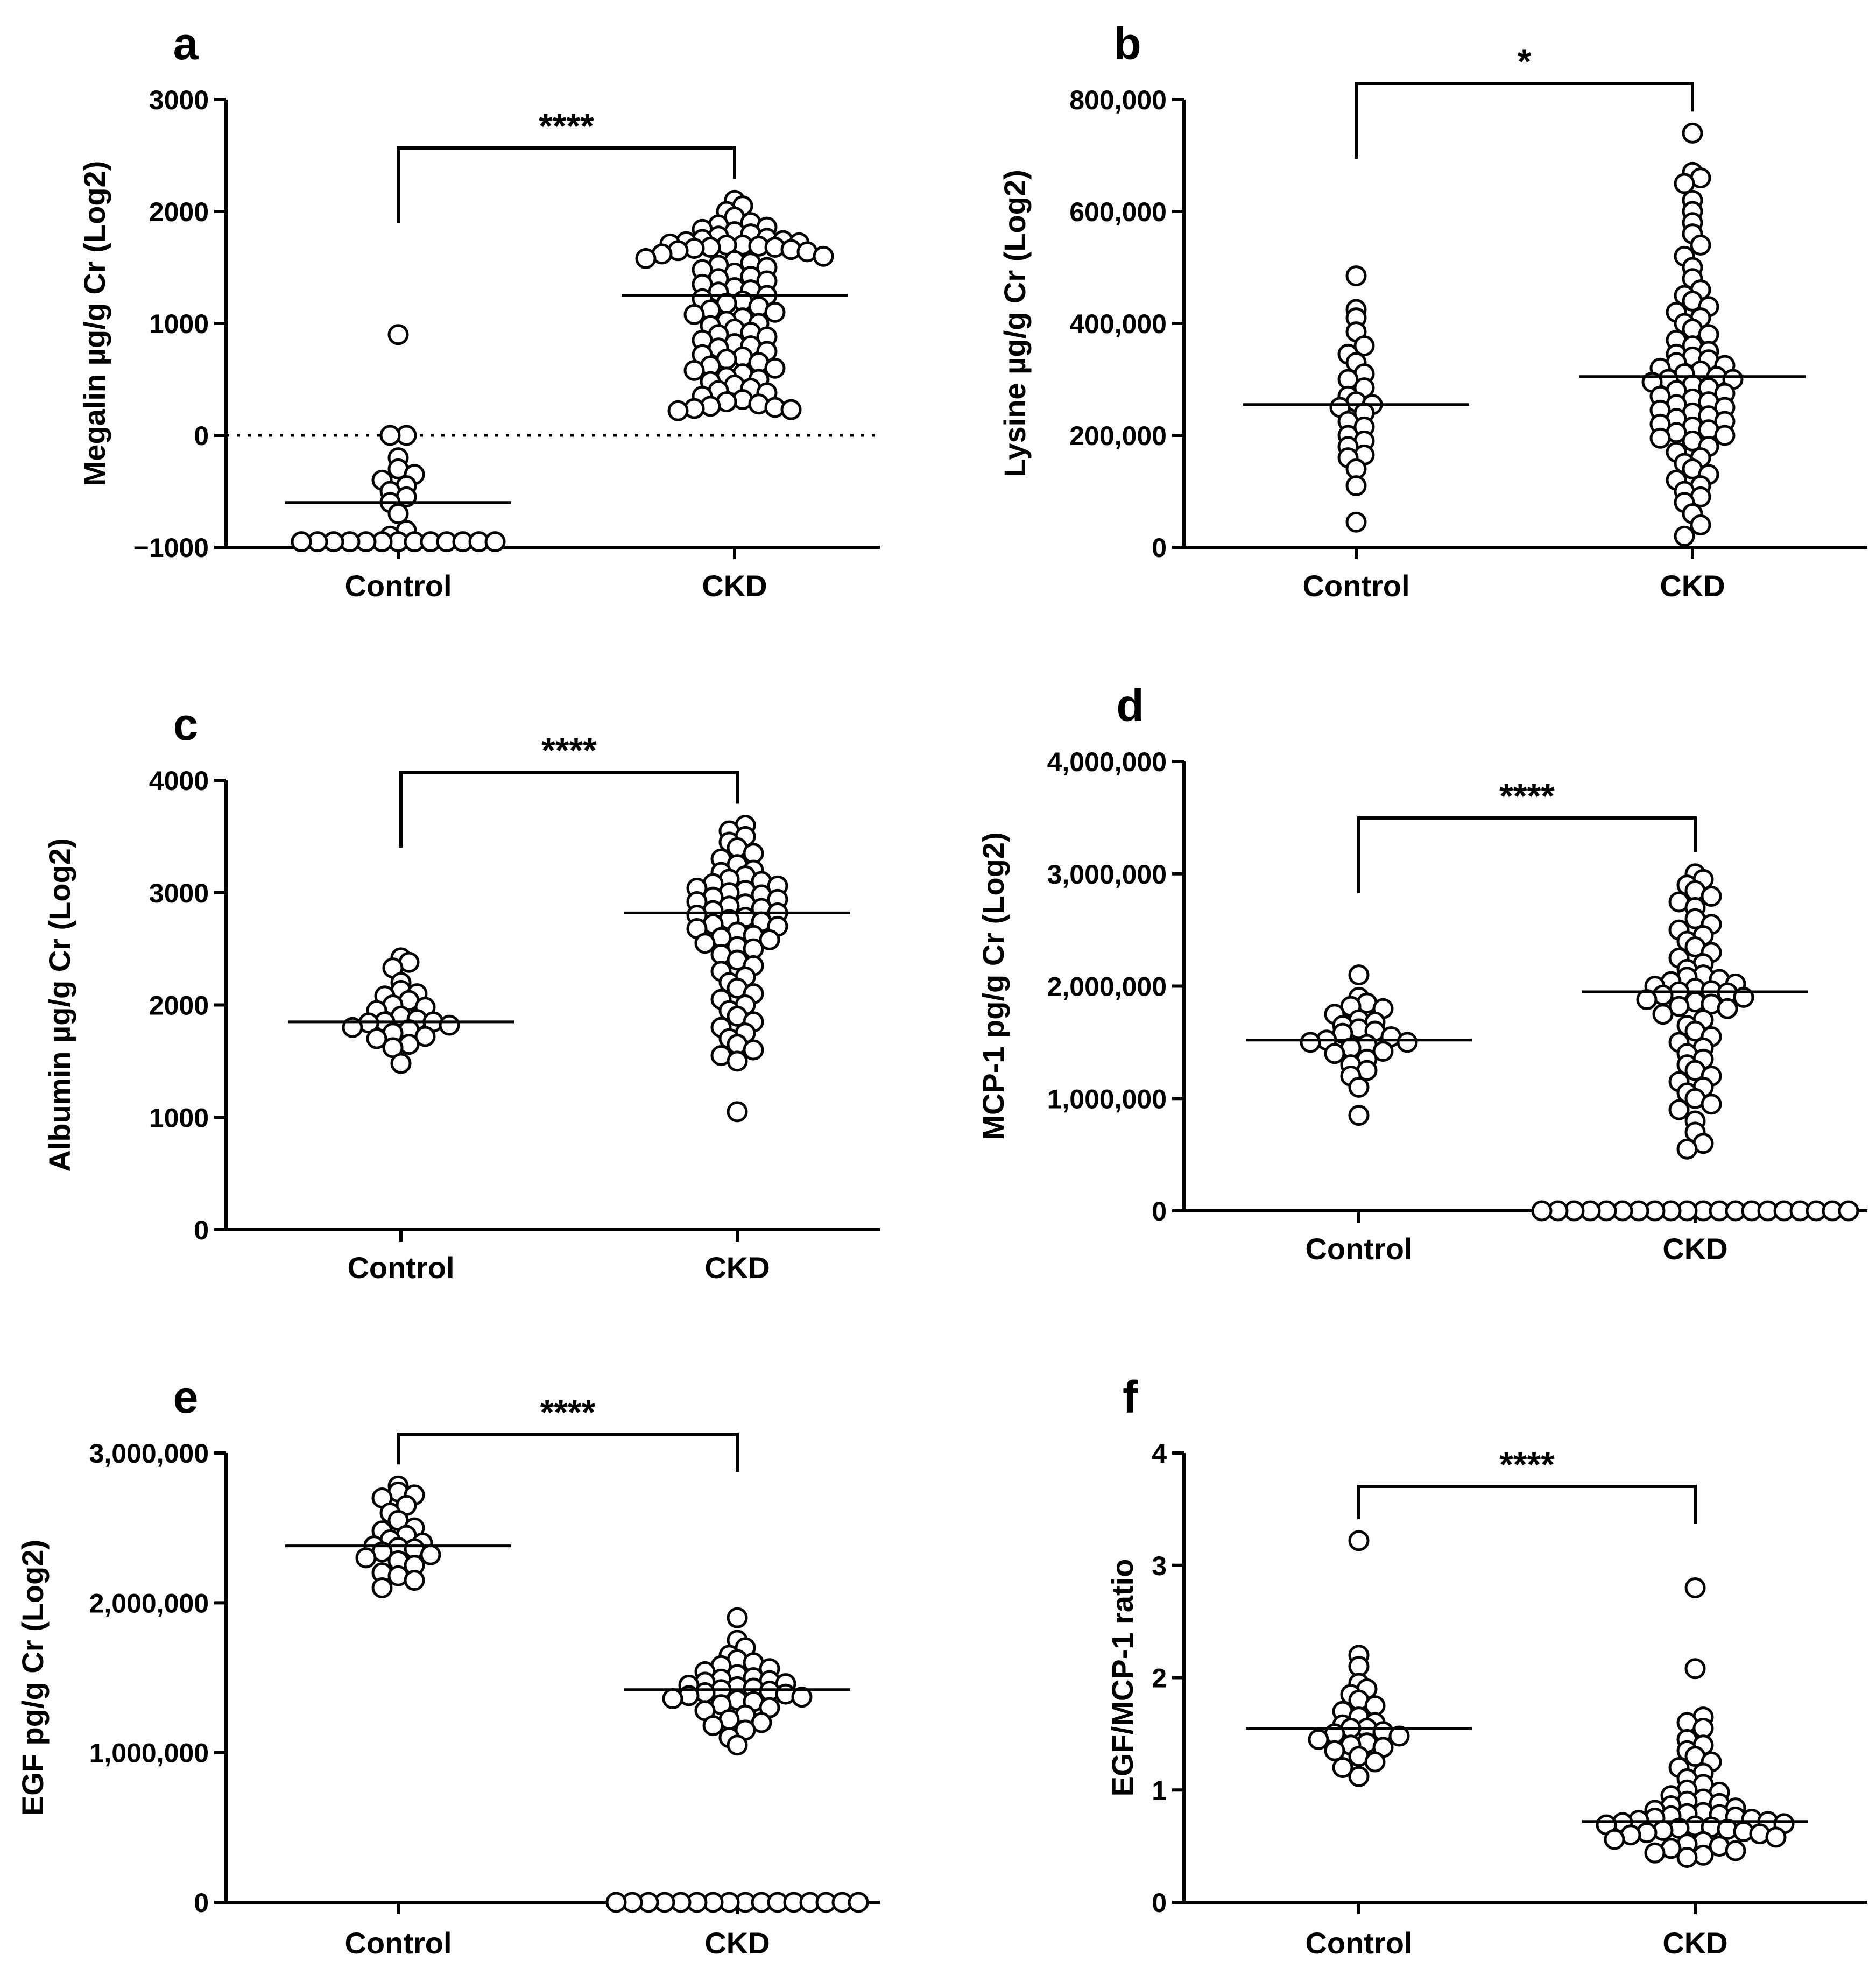  Describe the element at coordinates (186, 725) in the screenshot. I see `panel-letter: c` at that location.